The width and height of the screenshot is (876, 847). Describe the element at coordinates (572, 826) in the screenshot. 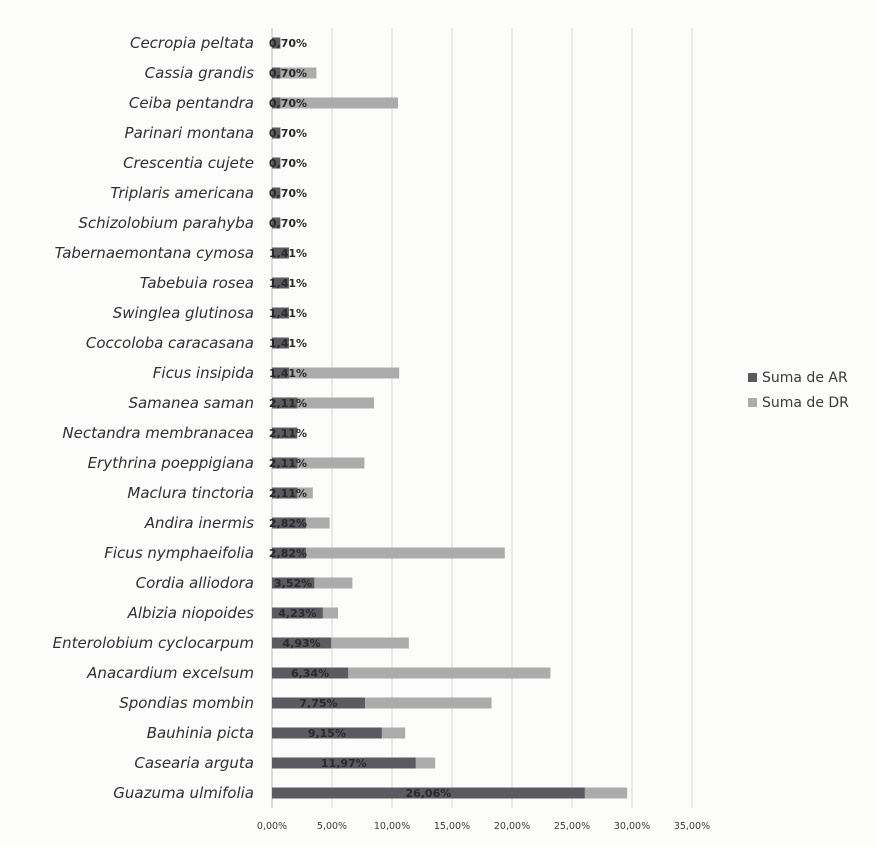

I see `x-tick-label: 25,00%` at that location.